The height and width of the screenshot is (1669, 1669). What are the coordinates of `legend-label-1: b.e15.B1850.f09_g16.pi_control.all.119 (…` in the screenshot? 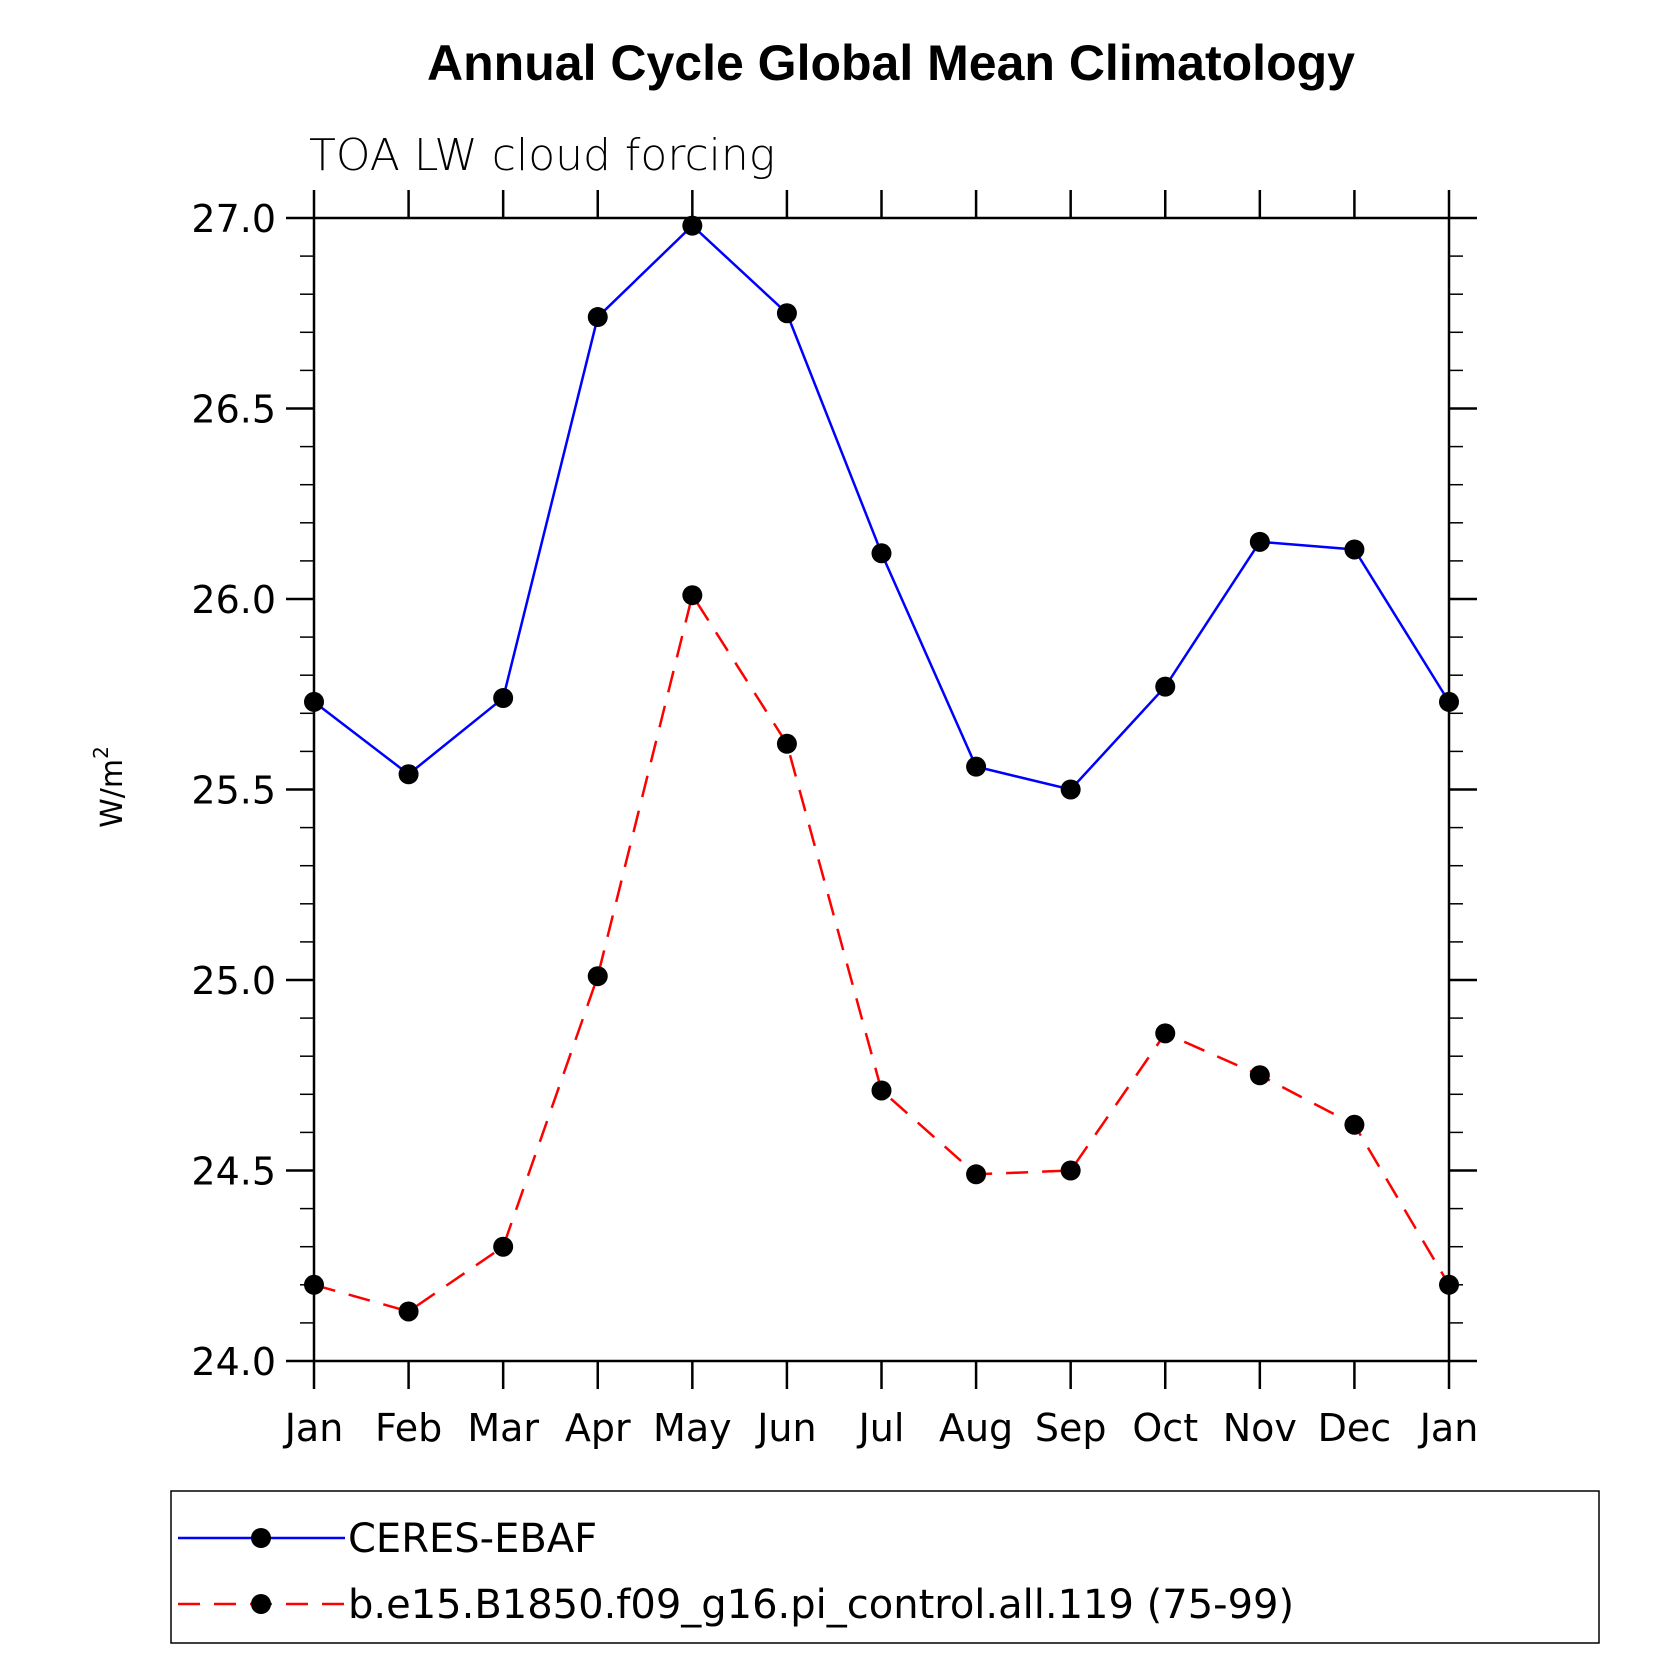 It's located at (821, 1605).